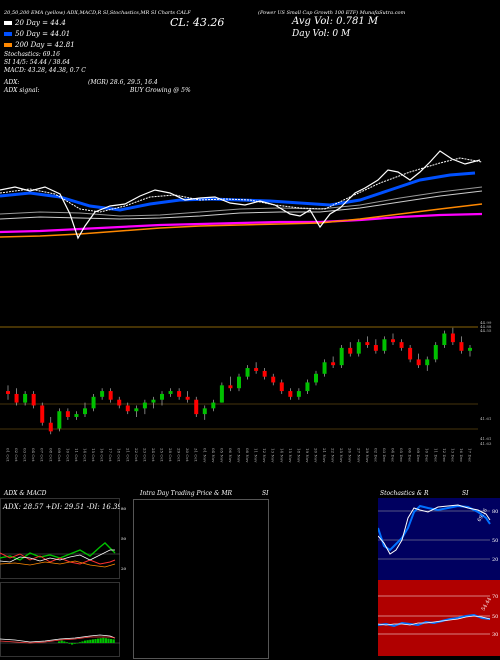 The height and width of the screenshot is (660, 500). I want to click on stochastics-text: Stochastics: 69.16, so click(32, 54).